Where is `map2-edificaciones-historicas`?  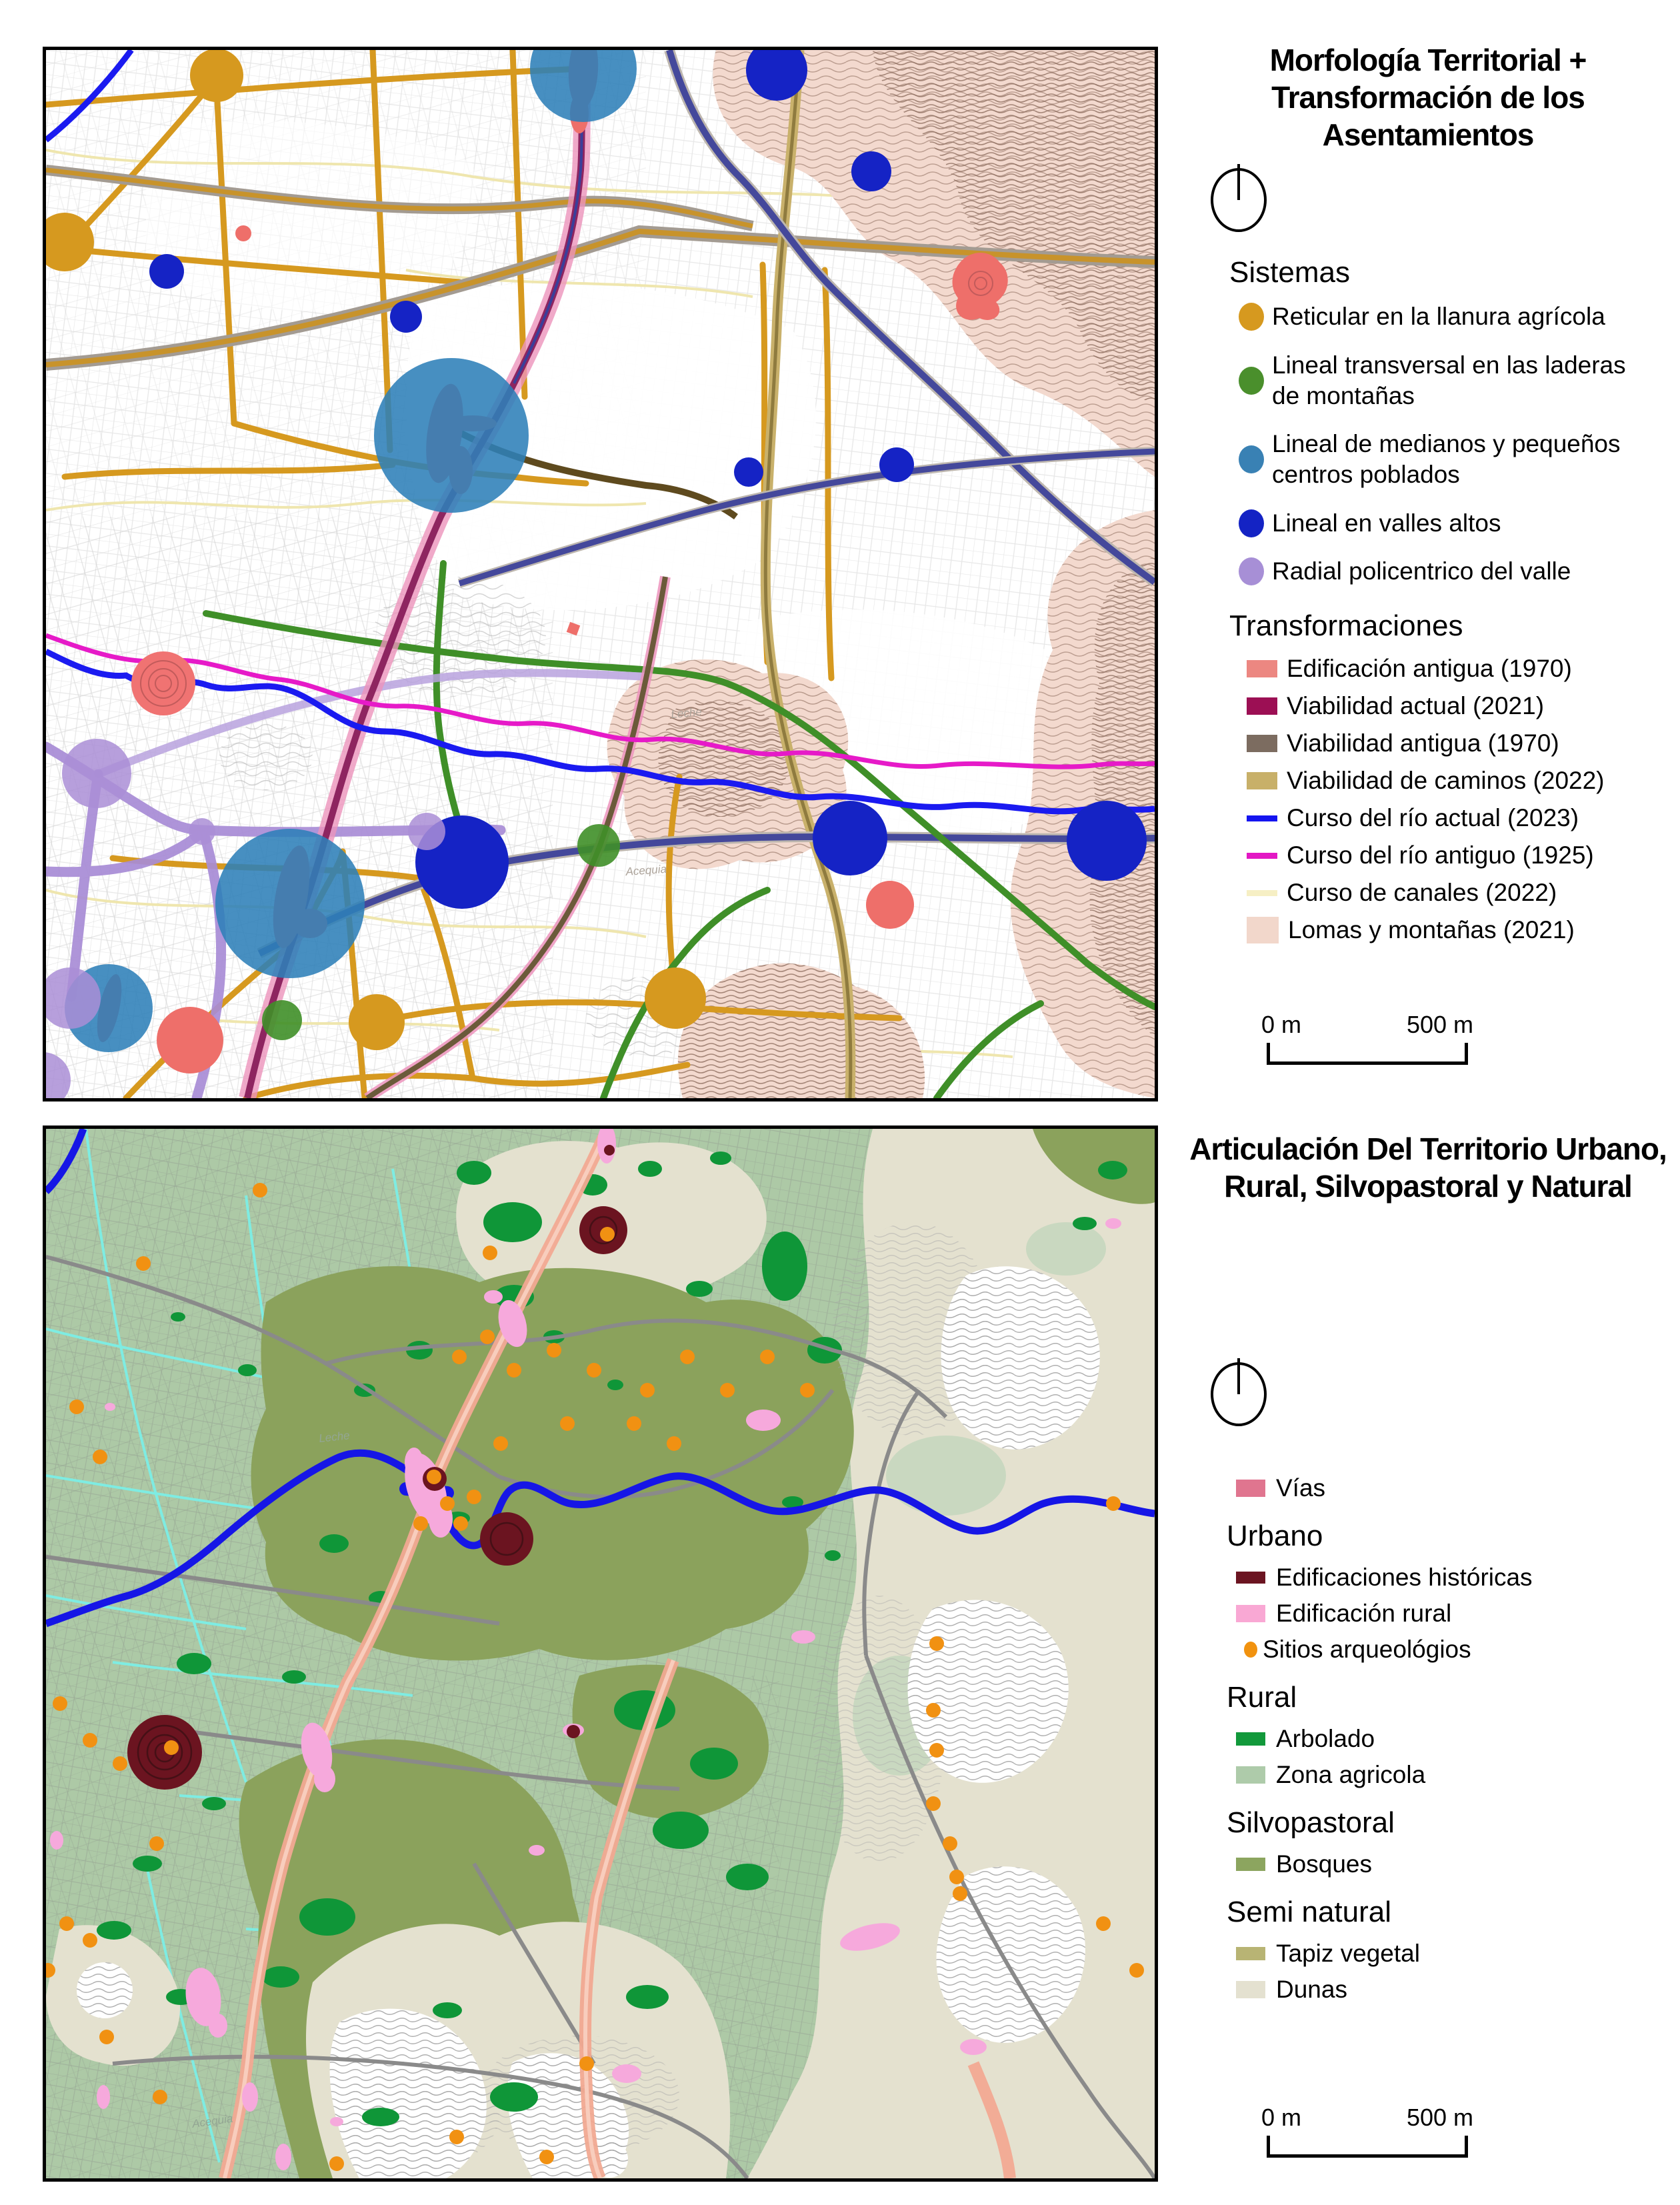 map2-edificaciones-historicas is located at coordinates (377, 1468).